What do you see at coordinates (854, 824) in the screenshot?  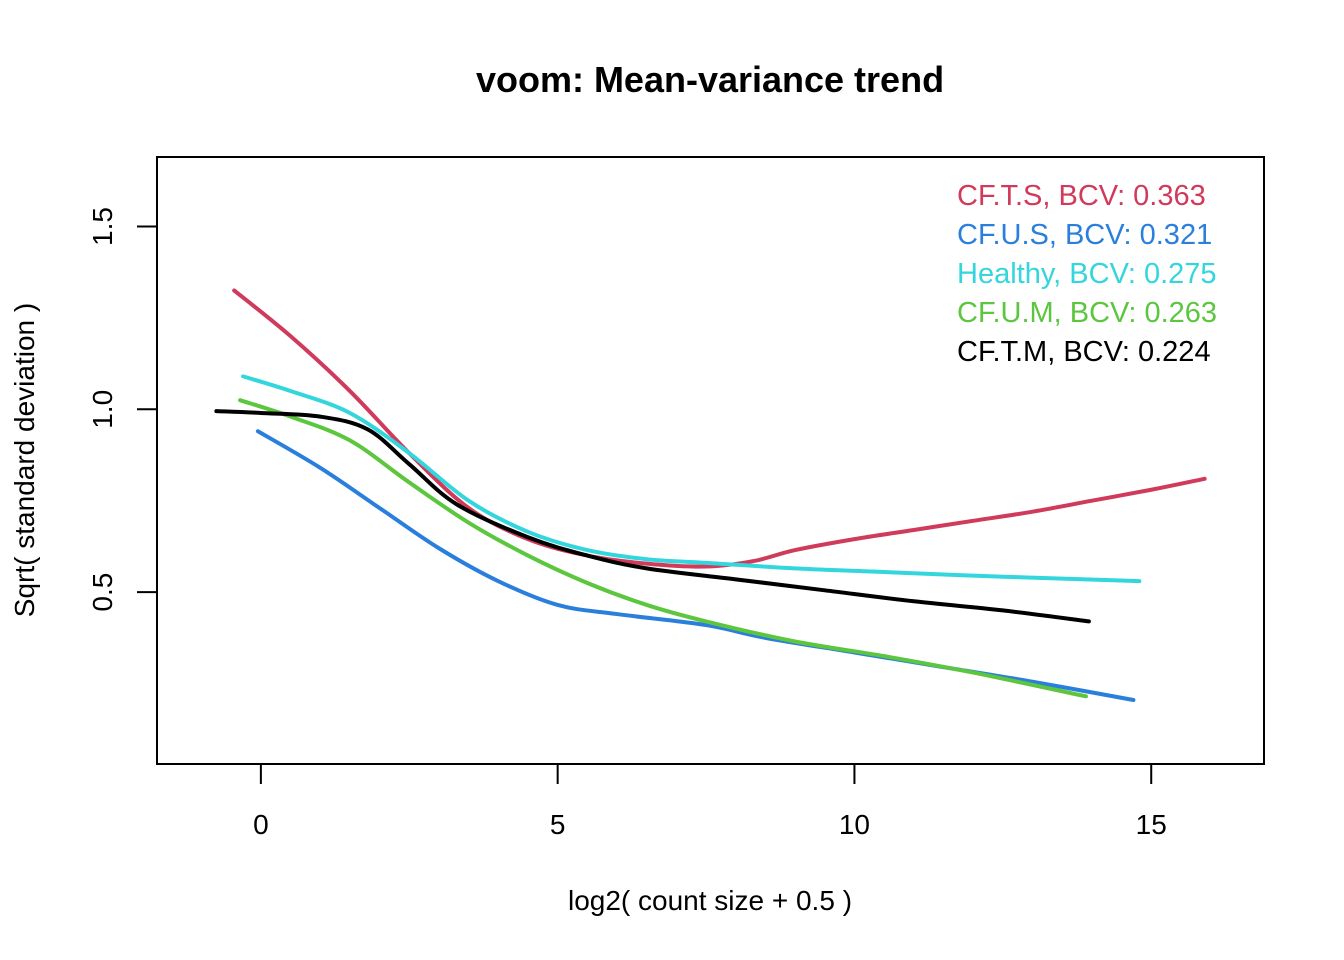 I see `x-tick-label: 10` at bounding box center [854, 824].